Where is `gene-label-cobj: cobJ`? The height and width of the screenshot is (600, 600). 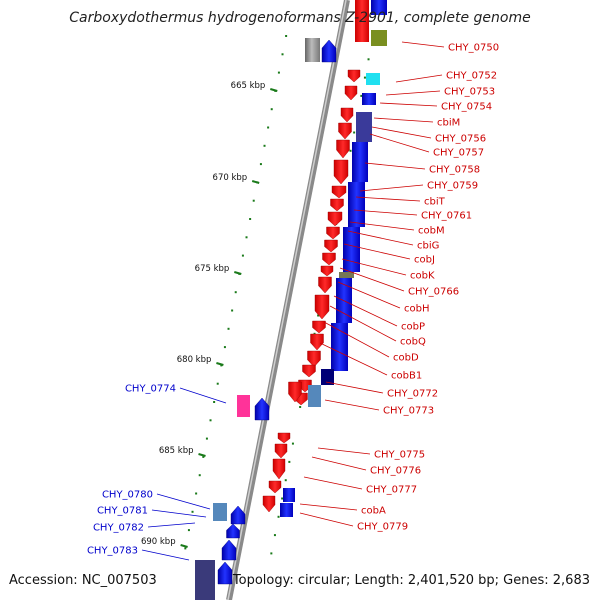
gene-label-cobj: cobJ is located at coordinates (424, 260).